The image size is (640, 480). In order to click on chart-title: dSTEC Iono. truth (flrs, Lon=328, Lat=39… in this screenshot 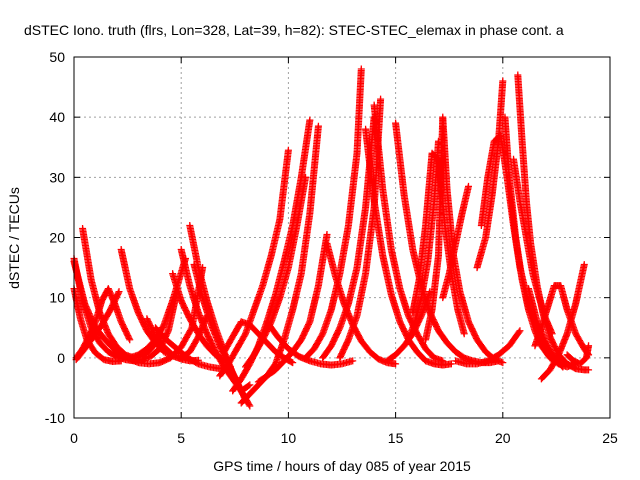, I will do `click(294, 30)`.